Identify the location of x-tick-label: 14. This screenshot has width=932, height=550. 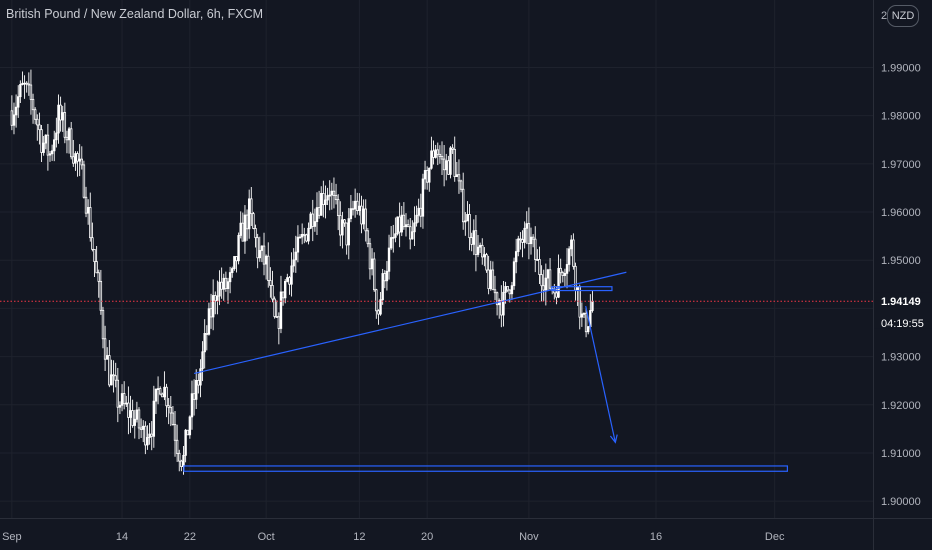
(122, 537).